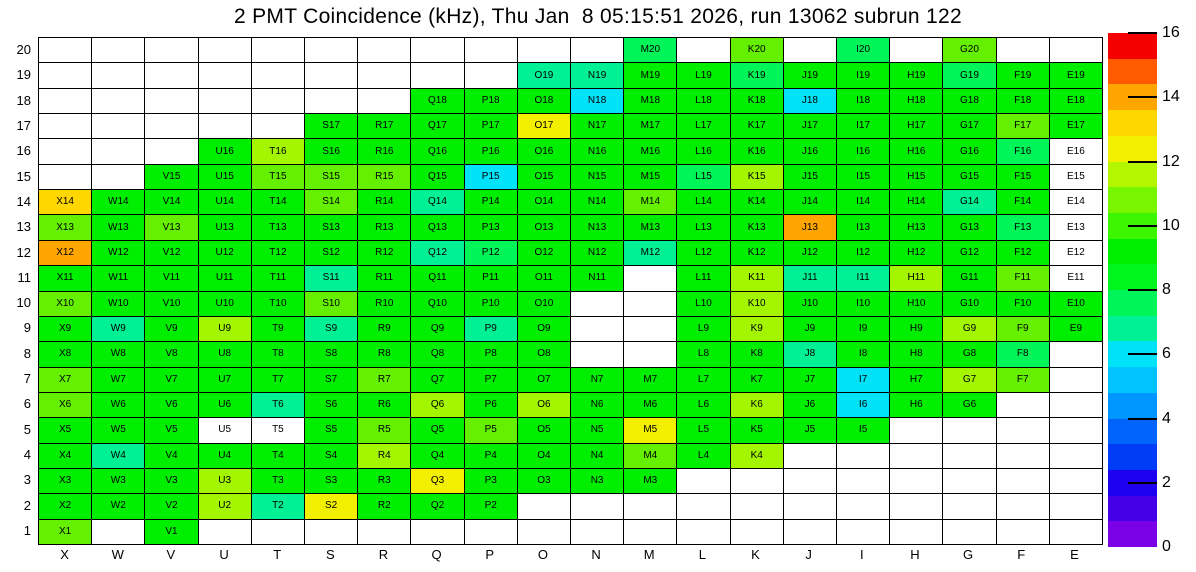 The image size is (1196, 572). Describe the element at coordinates (1075, 202) in the screenshot. I see `heatmap-cell-E14: E14` at that location.